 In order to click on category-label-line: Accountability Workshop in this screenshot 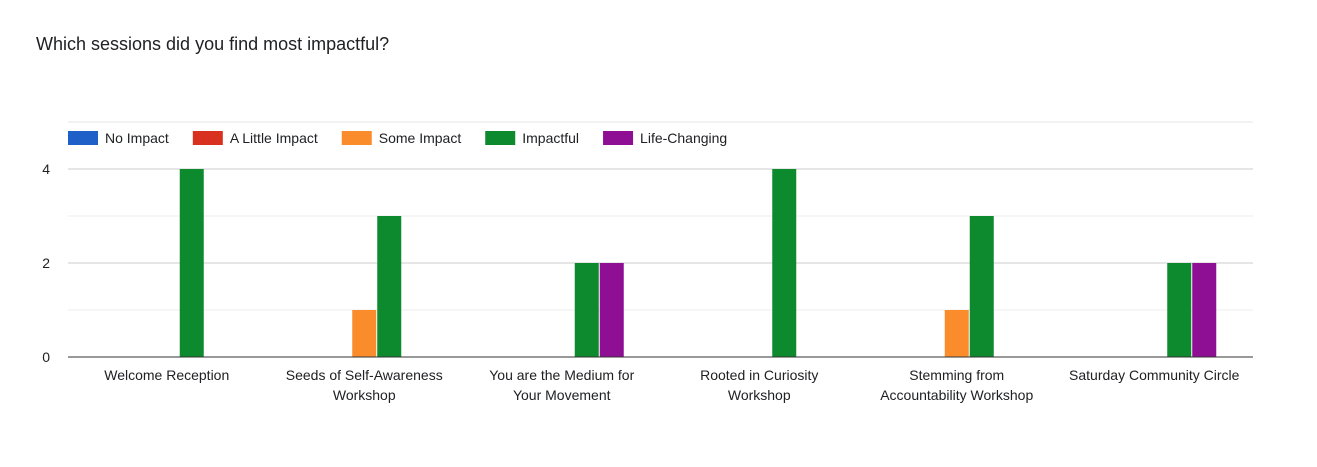, I will do `click(956, 395)`.